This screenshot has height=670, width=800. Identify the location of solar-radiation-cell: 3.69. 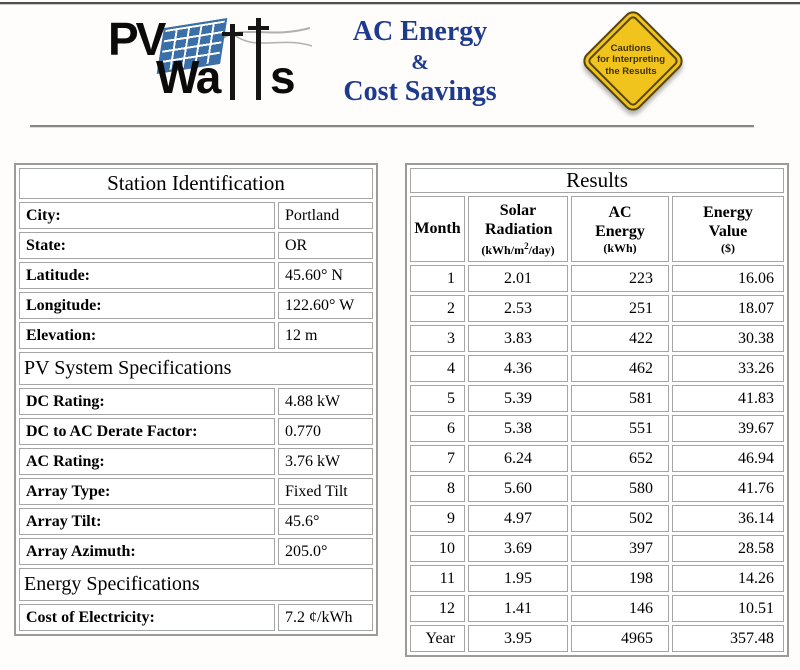
(518, 548).